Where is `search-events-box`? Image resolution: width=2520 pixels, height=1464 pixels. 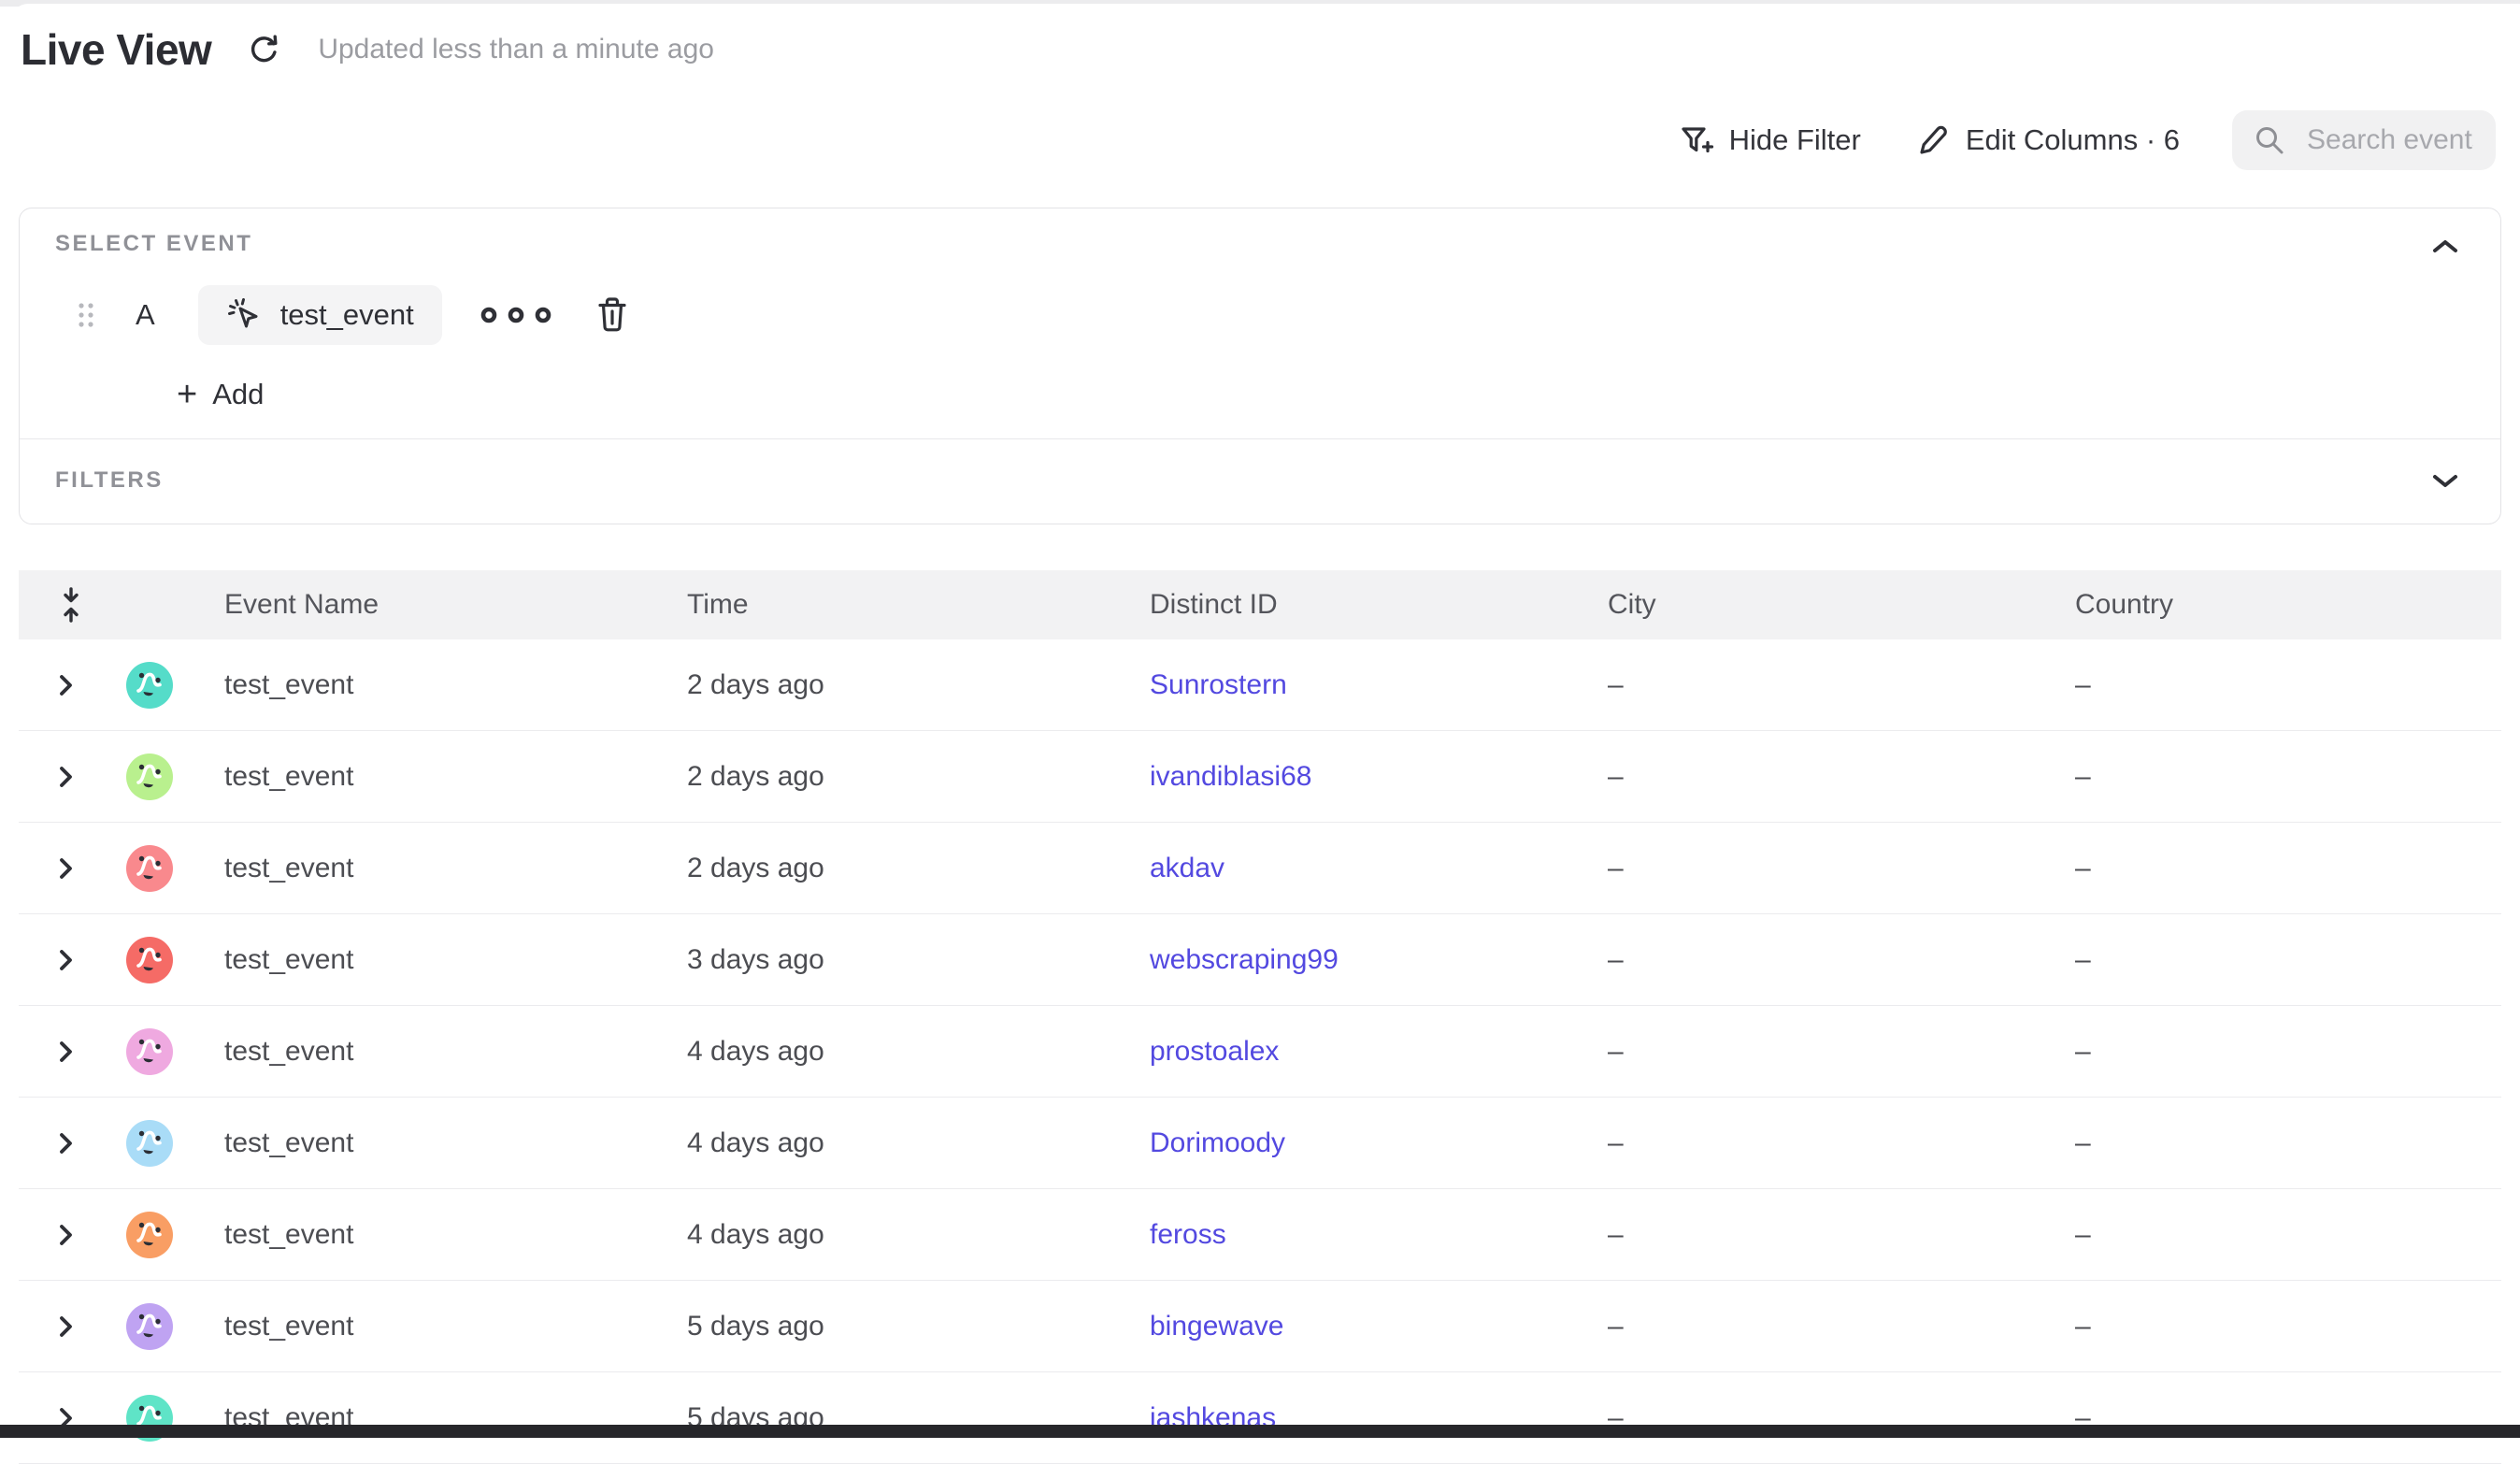
search-events-box is located at coordinates (2364, 140).